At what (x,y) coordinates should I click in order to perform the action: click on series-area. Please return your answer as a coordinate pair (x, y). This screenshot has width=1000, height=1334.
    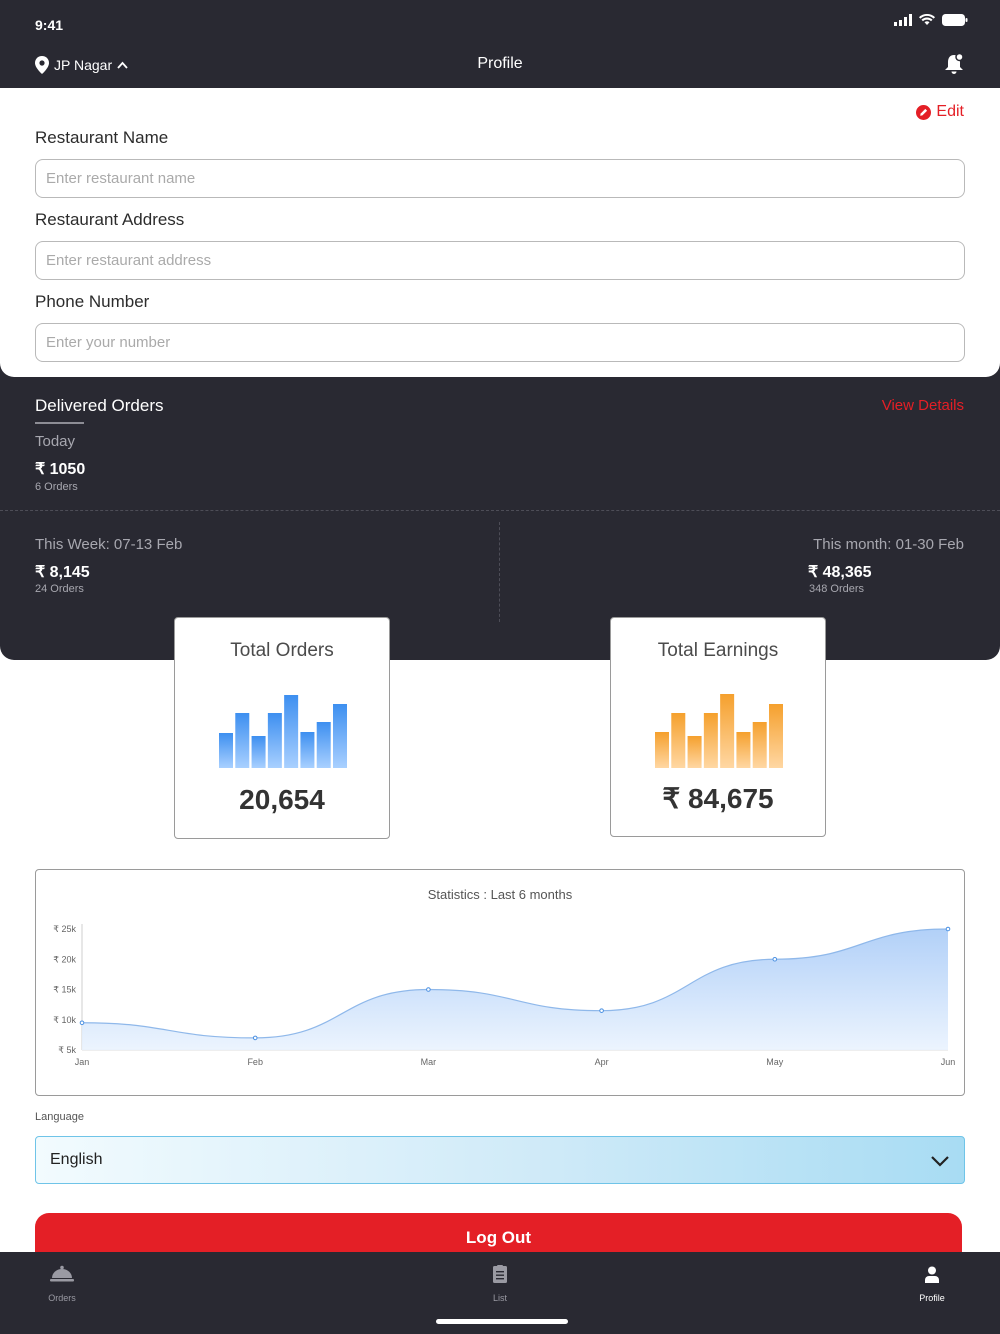
    Looking at the image, I should click on (515, 989).